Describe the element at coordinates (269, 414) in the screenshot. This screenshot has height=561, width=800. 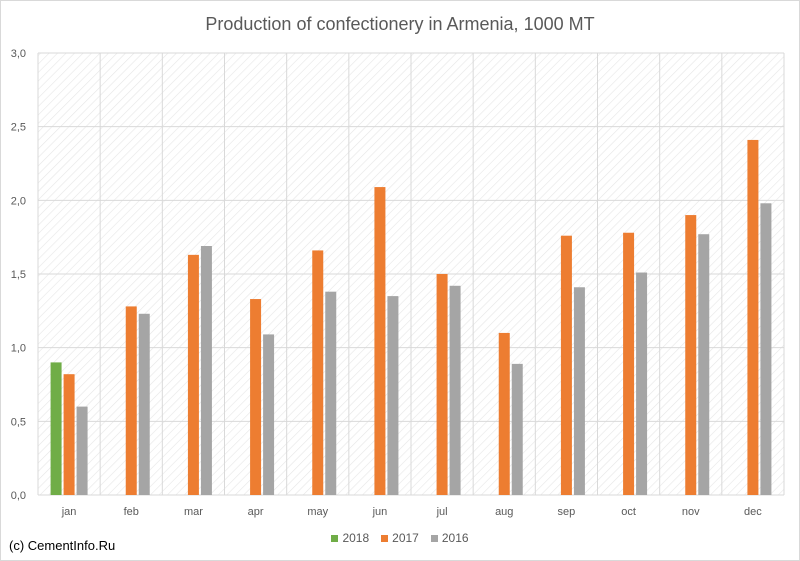
I see `bar-2016-apr` at that location.